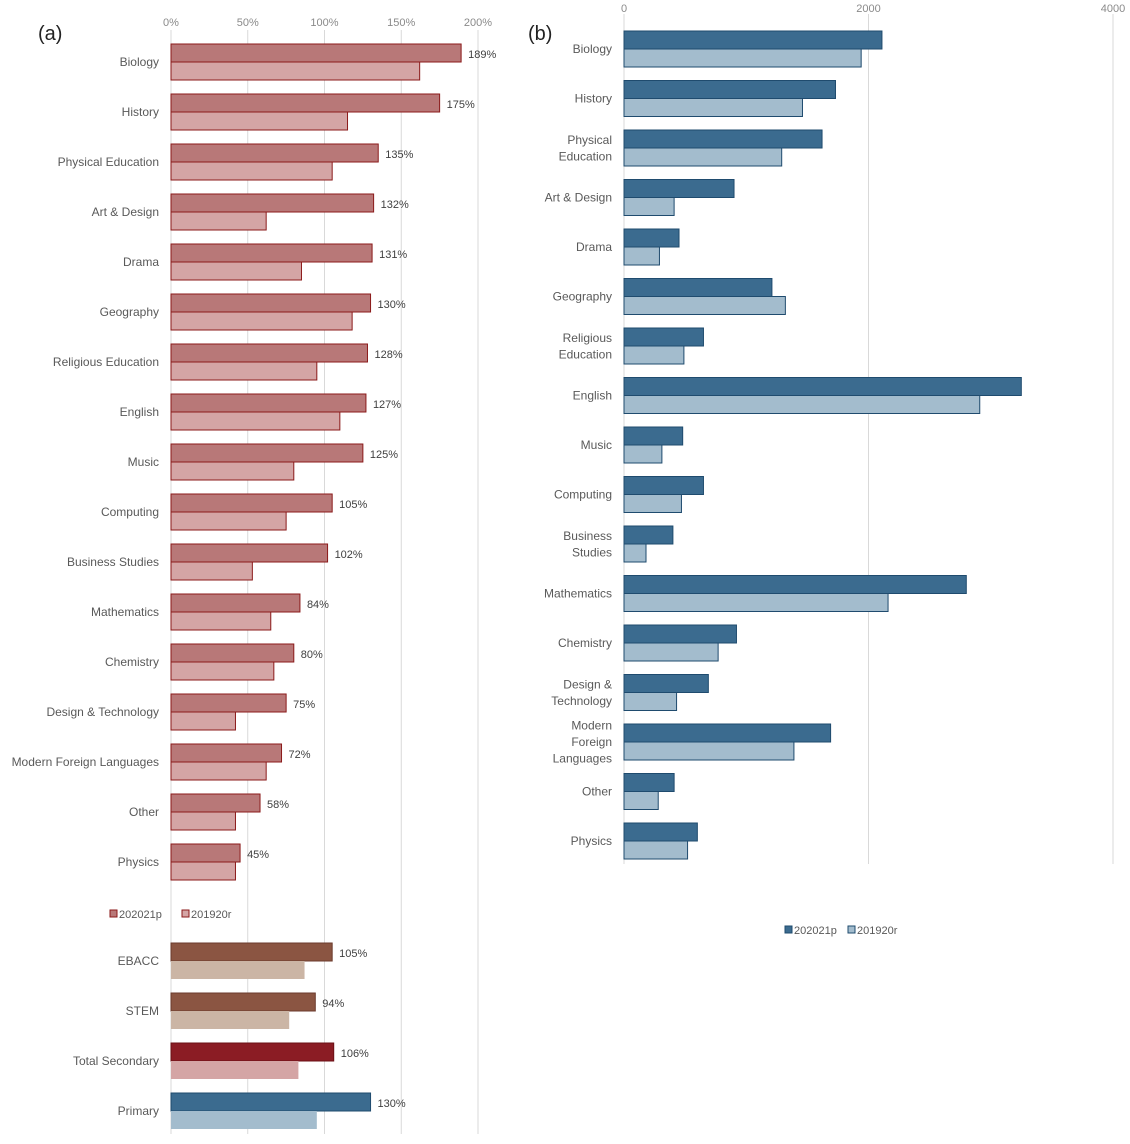 This screenshot has width=1130, height=1144. What do you see at coordinates (578, 594) in the screenshot?
I see `panel-b-category-label-line: Mathematics` at bounding box center [578, 594].